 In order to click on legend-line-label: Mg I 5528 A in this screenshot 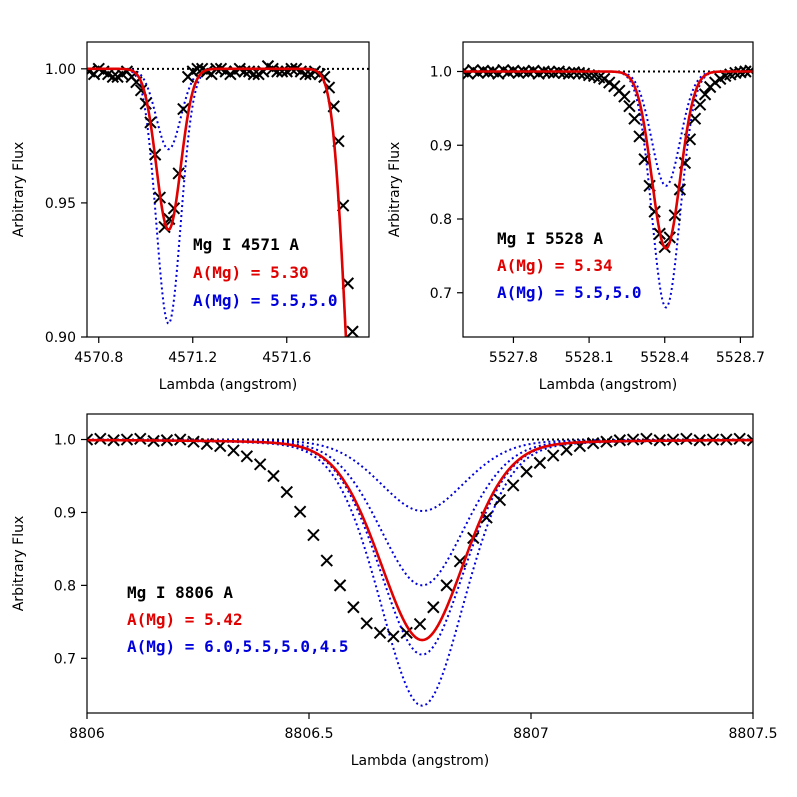, I will do `click(550, 238)`.